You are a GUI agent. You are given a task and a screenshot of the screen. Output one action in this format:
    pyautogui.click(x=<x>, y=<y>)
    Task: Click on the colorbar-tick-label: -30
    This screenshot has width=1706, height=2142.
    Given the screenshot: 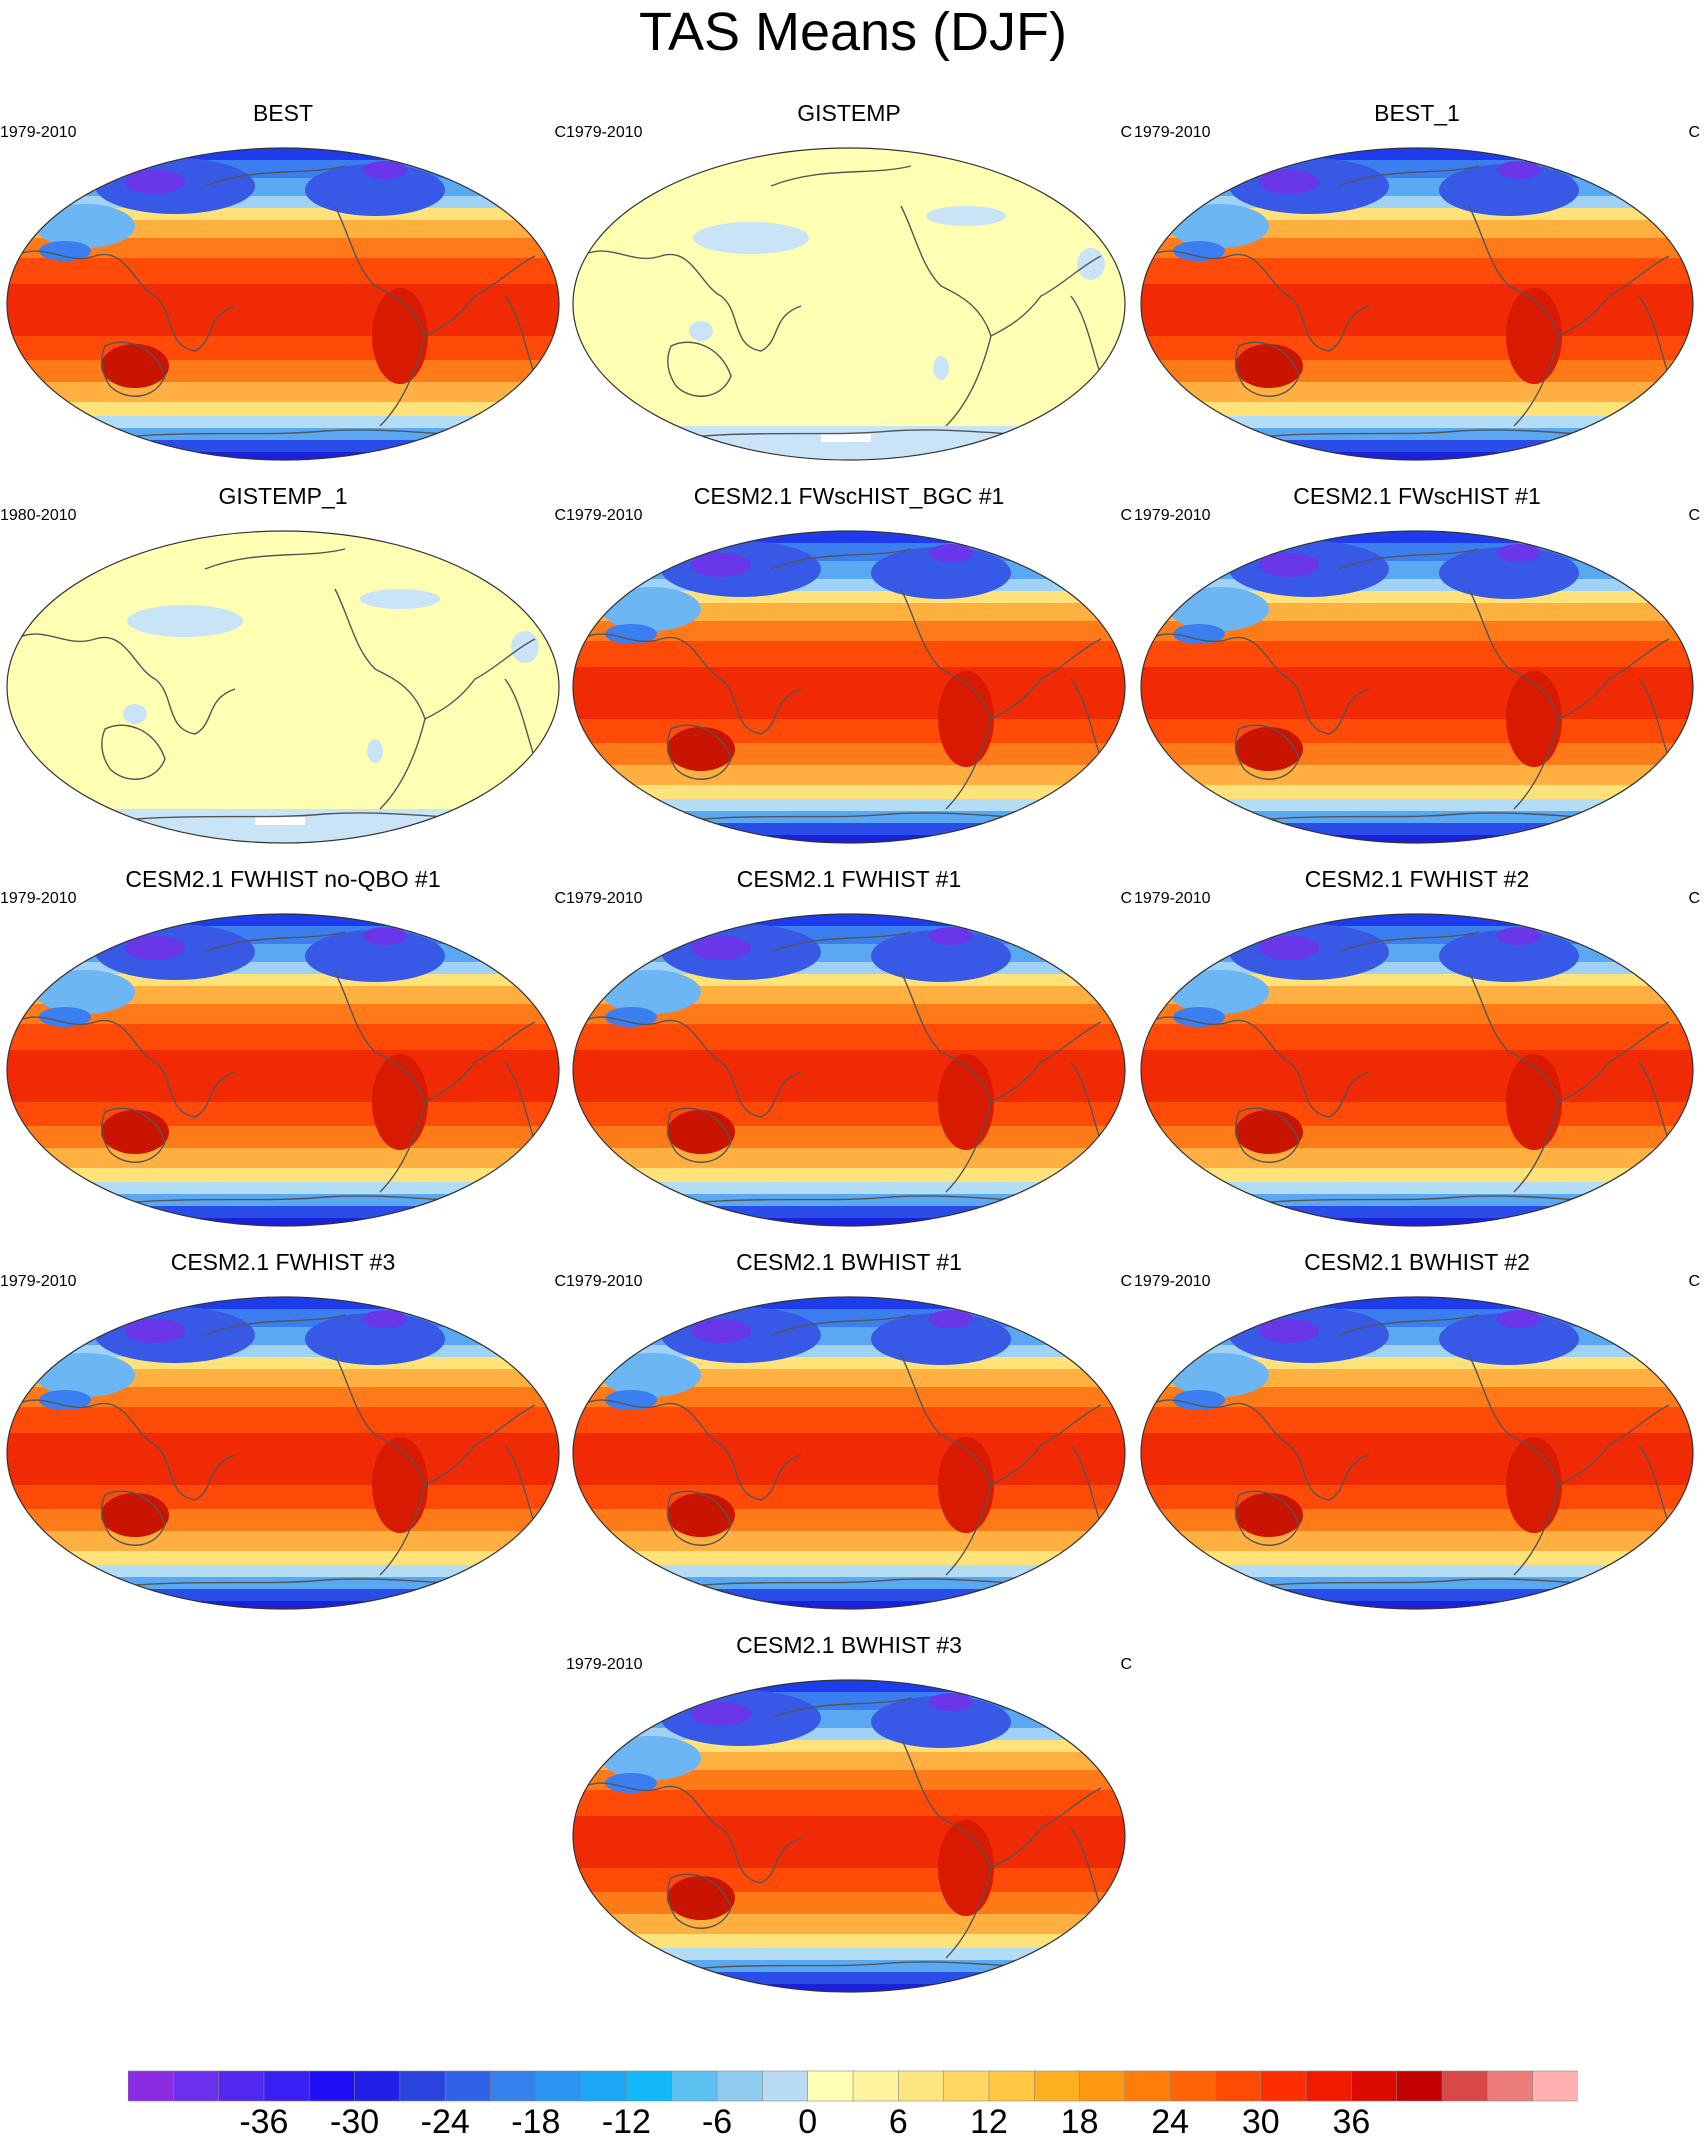 What is the action you would take?
    pyautogui.click(x=355, y=2122)
    